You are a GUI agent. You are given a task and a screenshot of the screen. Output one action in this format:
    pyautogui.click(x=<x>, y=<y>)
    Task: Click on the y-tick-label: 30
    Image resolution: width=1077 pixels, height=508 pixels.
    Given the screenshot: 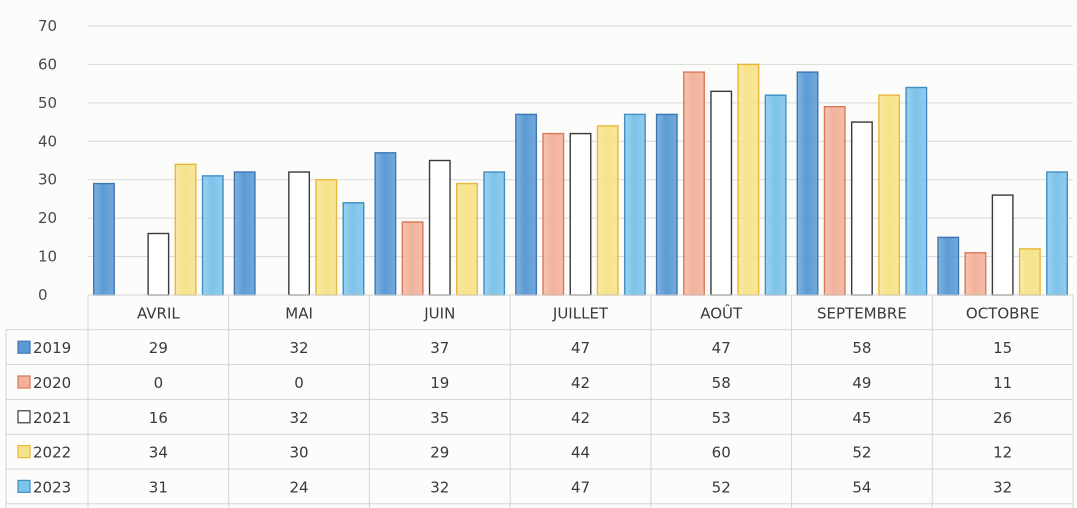 What is the action you would take?
    pyautogui.click(x=47, y=180)
    